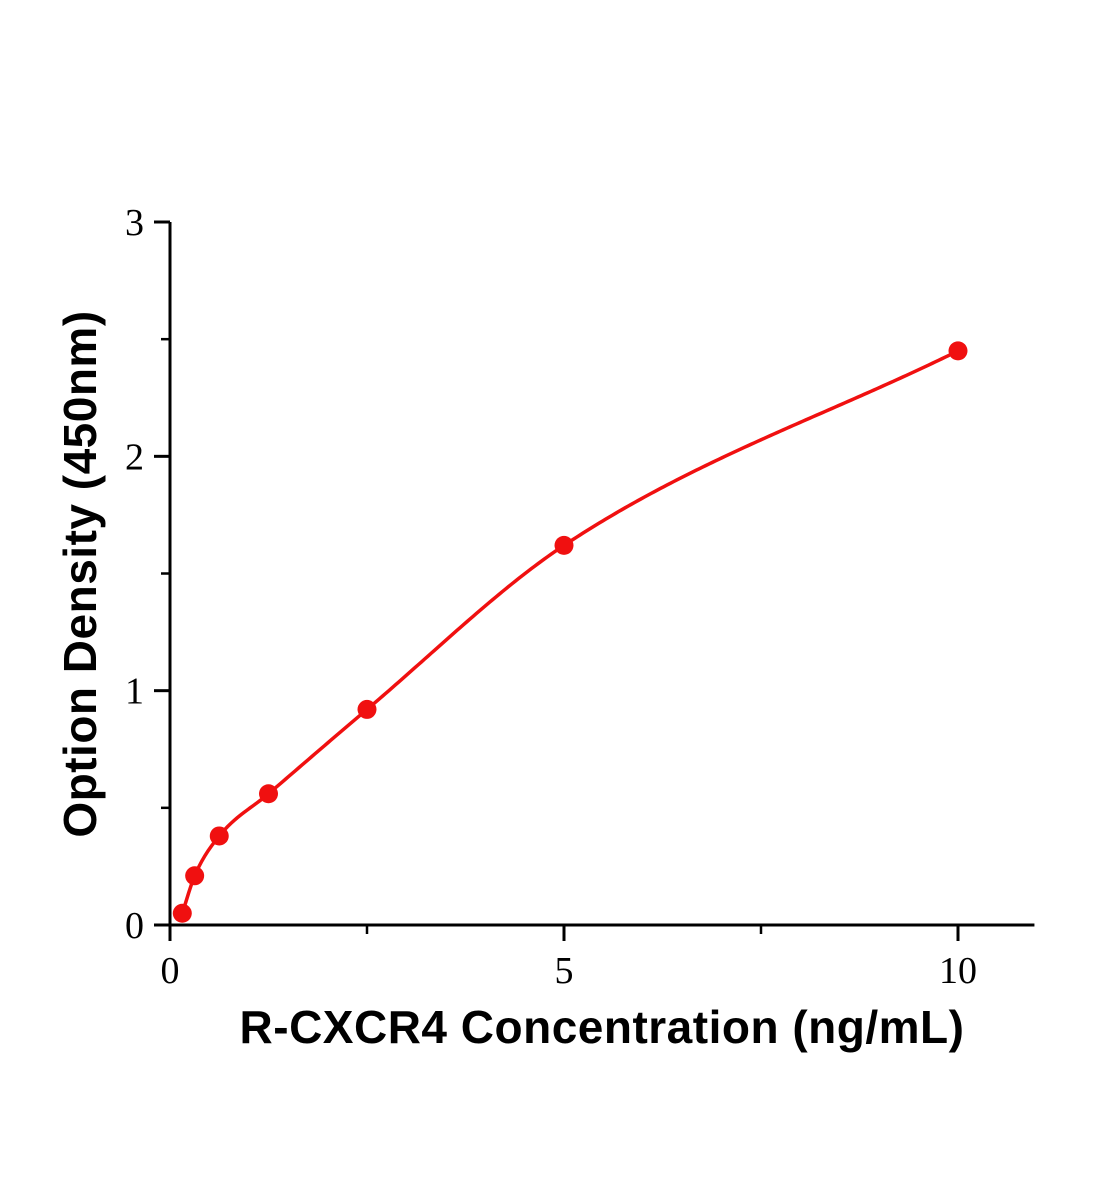 The width and height of the screenshot is (1104, 1200). Describe the element at coordinates (170, 971) in the screenshot. I see `x-tick-label: 0` at that location.